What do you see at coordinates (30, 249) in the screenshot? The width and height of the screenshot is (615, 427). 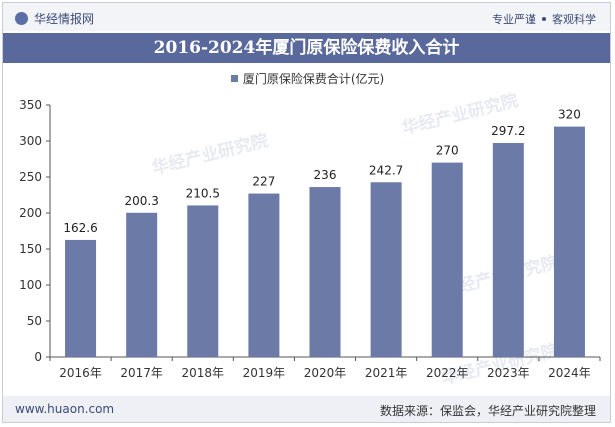 I see `y-tick-label: 150` at bounding box center [30, 249].